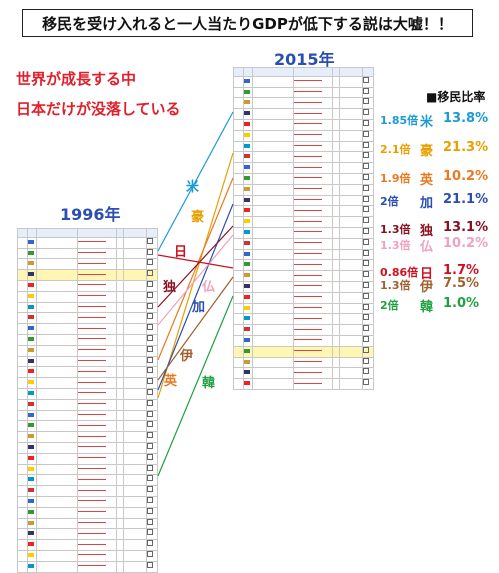  I want to click on line-uk, so click(195, 269).